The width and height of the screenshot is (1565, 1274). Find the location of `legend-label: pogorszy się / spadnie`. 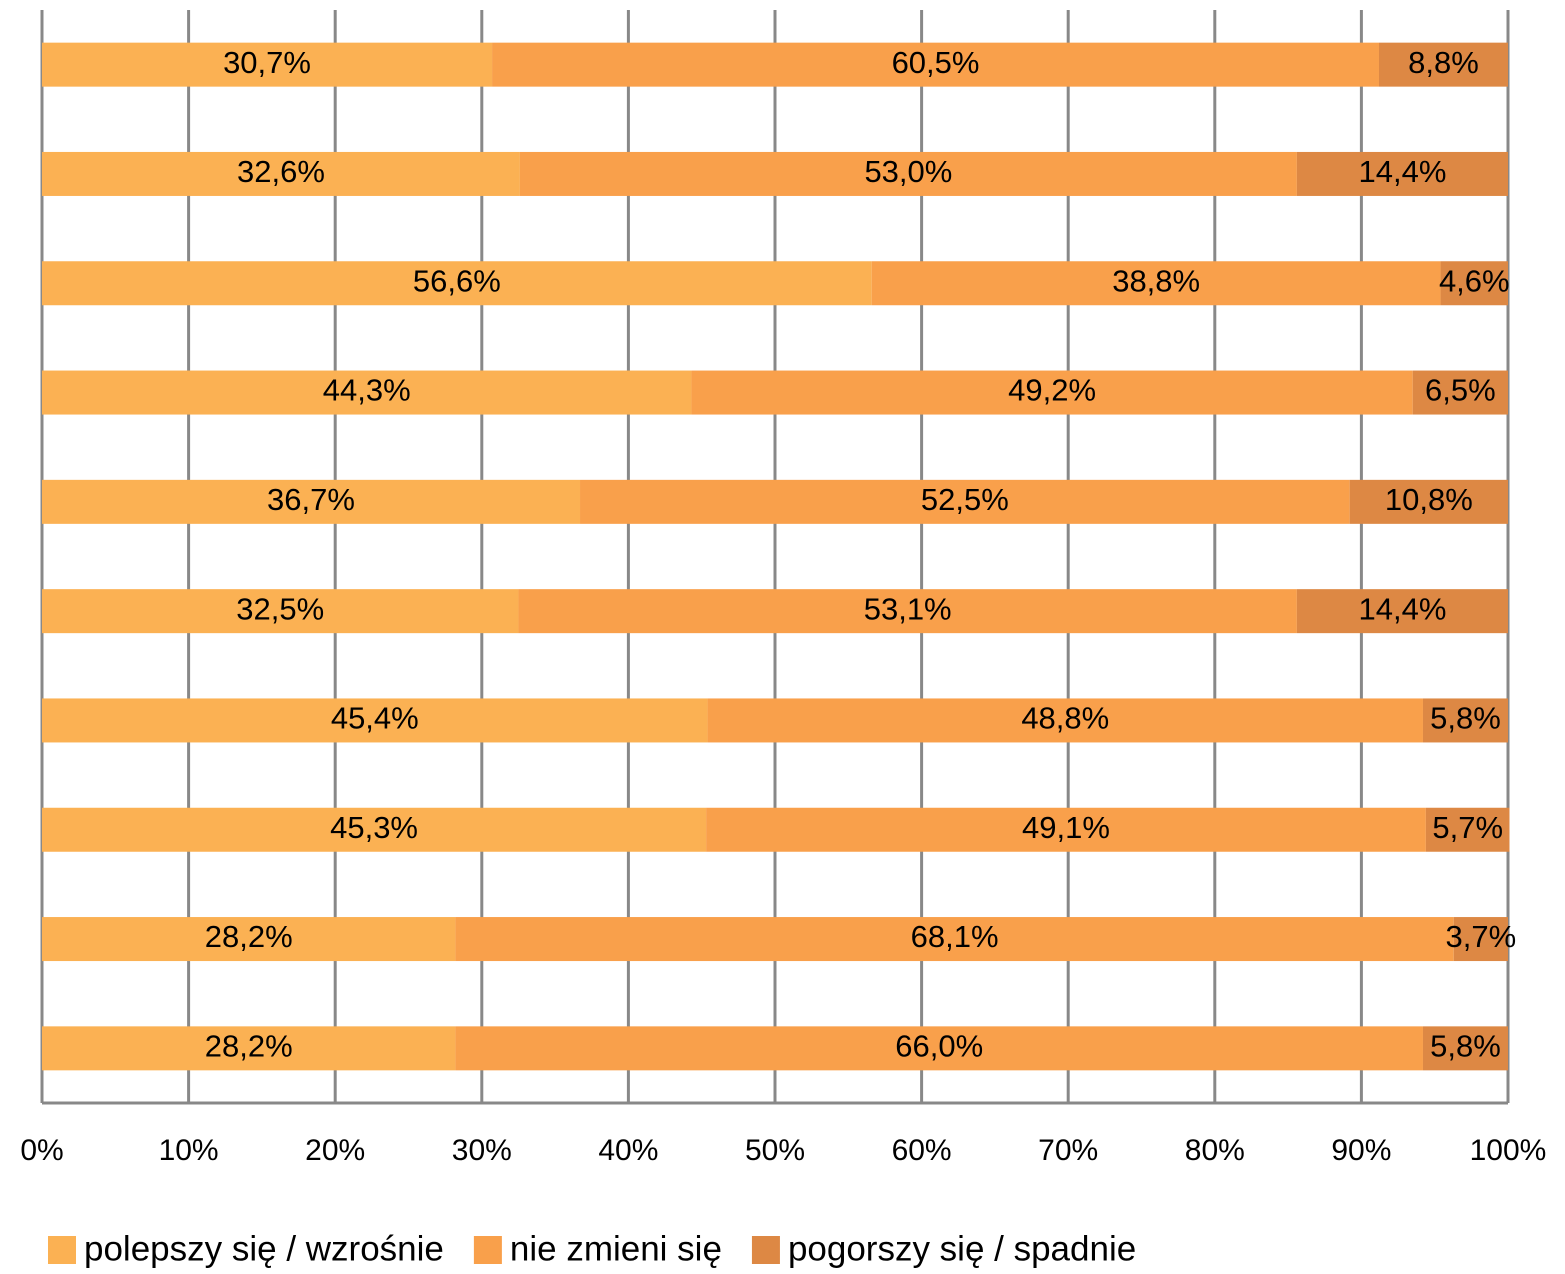

legend-label: pogorszy się / spadnie is located at coordinates (962, 1248).